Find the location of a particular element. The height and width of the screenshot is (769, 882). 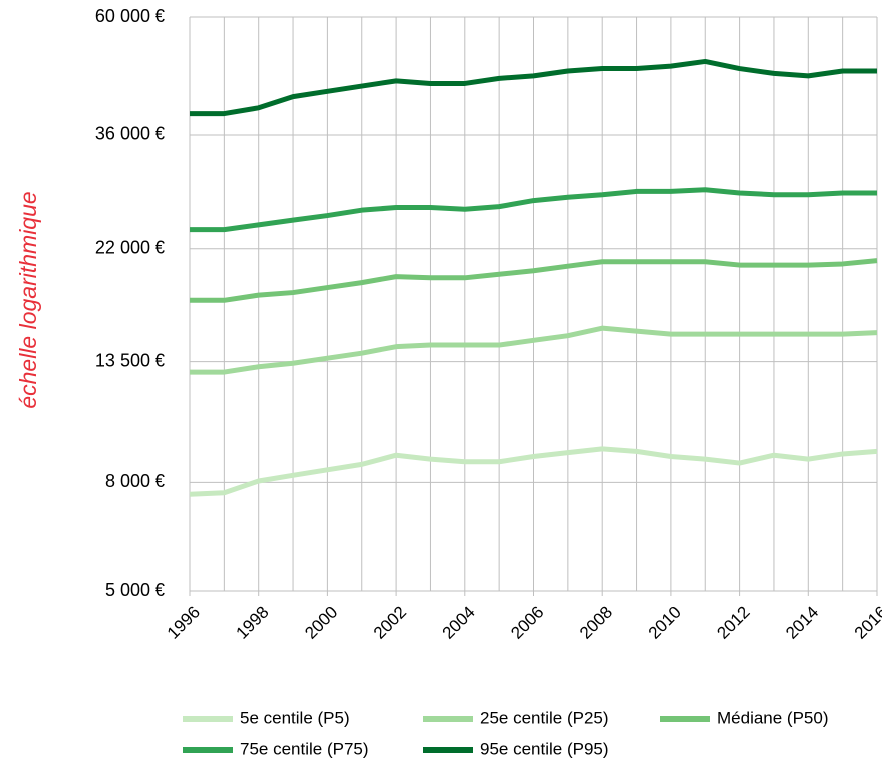

x-tick-label: 2002 is located at coordinates (390, 623).